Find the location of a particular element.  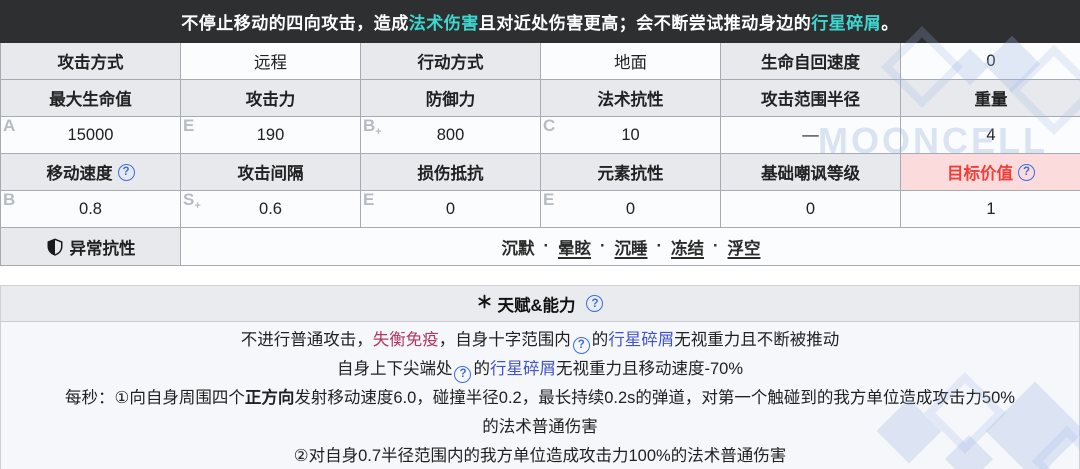

stat-label: 元素抗性 is located at coordinates (630, 174).